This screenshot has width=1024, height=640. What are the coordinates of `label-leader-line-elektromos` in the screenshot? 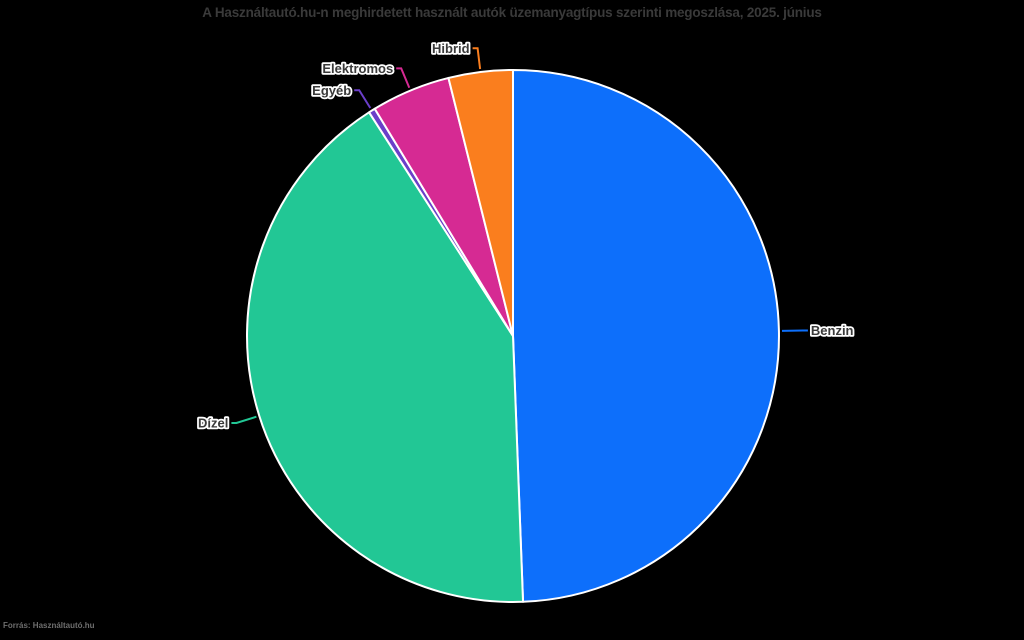 It's located at (403, 78).